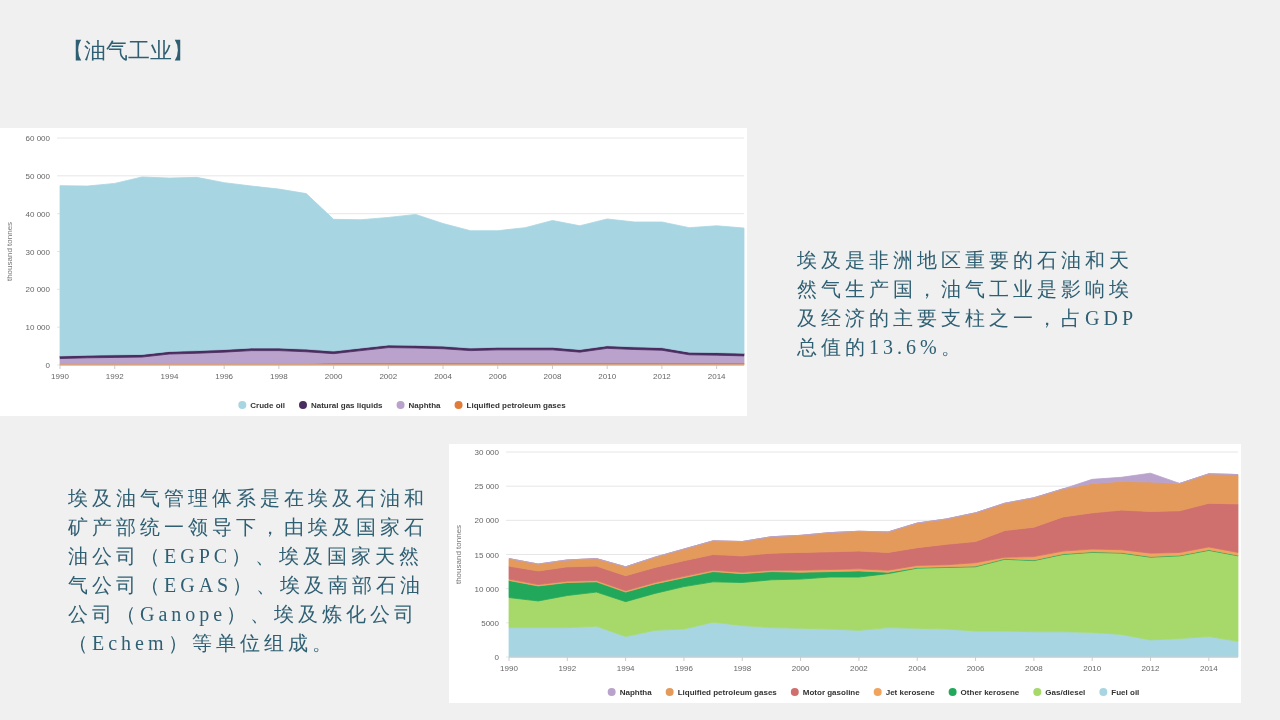 The height and width of the screenshot is (720, 1280). What do you see at coordinates (990, 692) in the screenshot?
I see `legend-label: Other kerosene` at bounding box center [990, 692].